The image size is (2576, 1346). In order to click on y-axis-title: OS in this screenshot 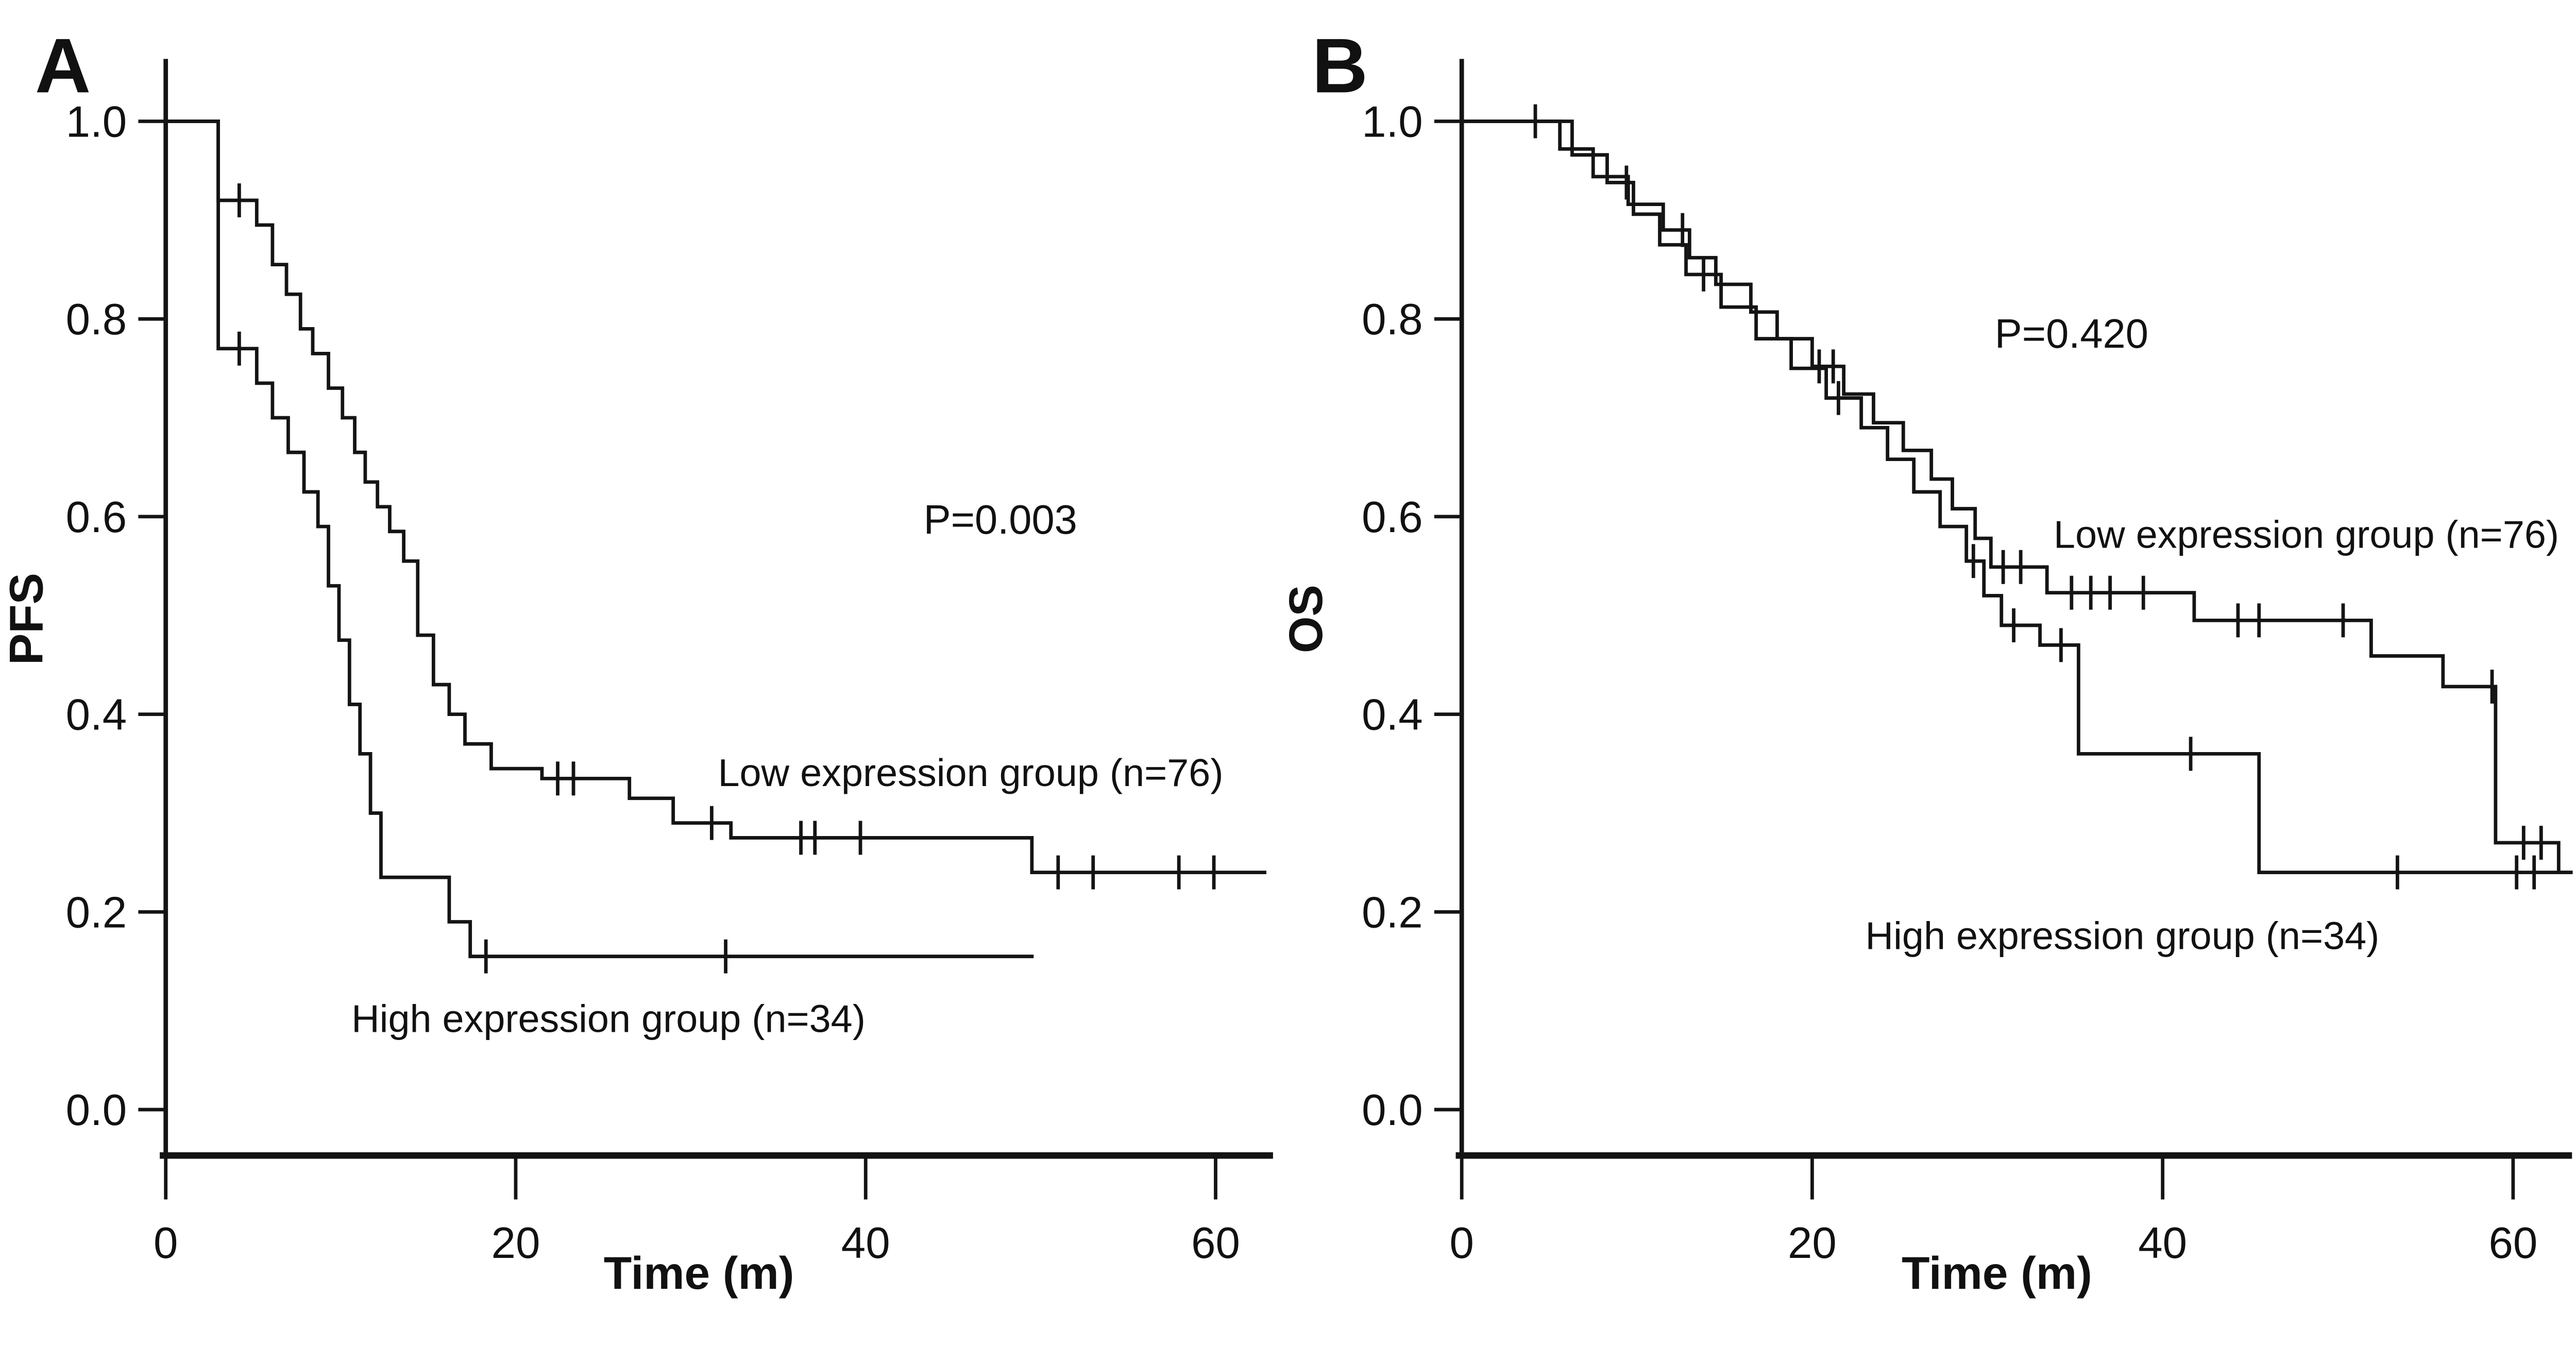, I will do `click(1305, 619)`.